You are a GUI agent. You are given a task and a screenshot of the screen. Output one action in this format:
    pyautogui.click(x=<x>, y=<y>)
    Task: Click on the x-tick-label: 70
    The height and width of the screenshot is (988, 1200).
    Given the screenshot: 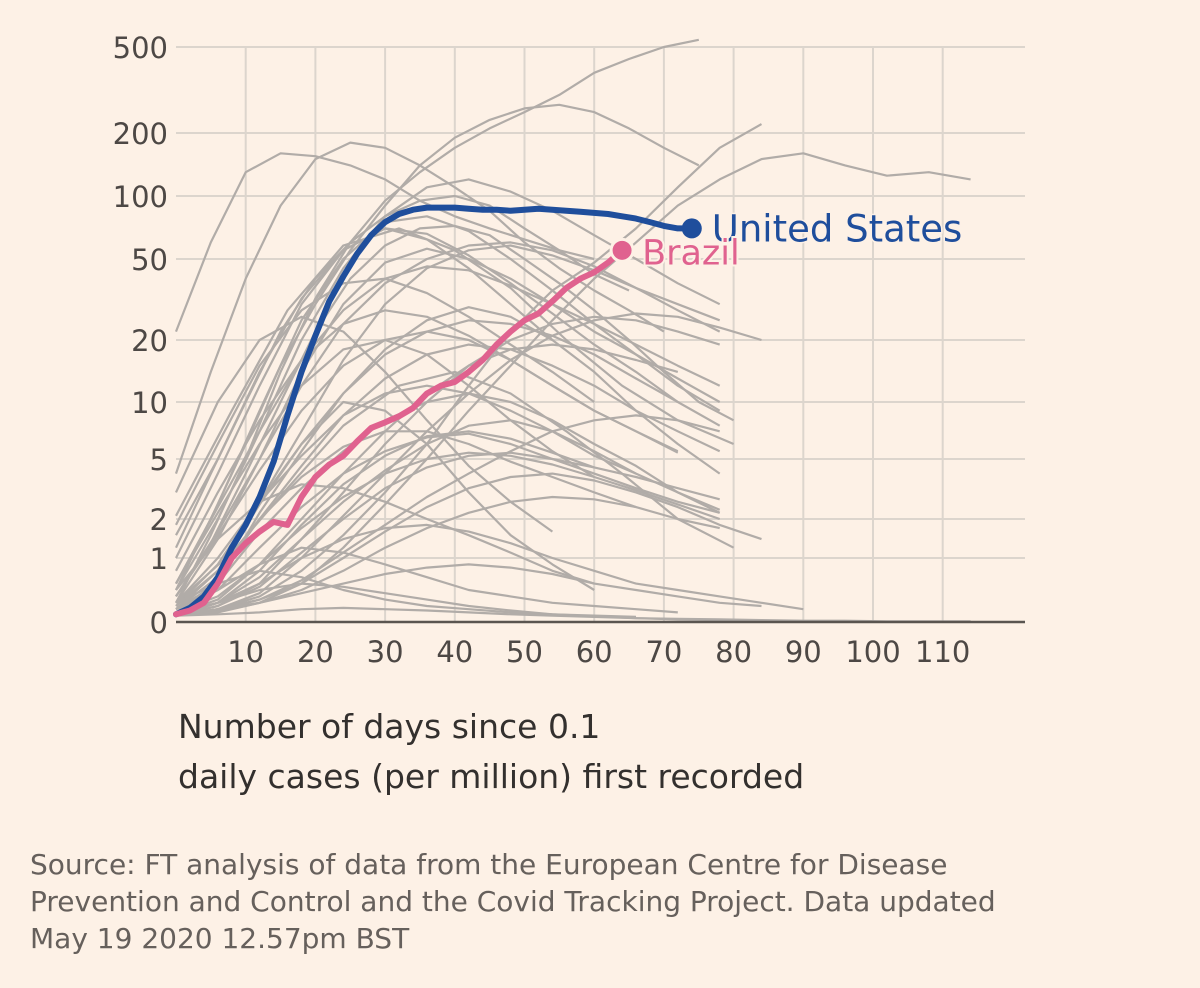 What is the action you would take?
    pyautogui.click(x=663, y=652)
    